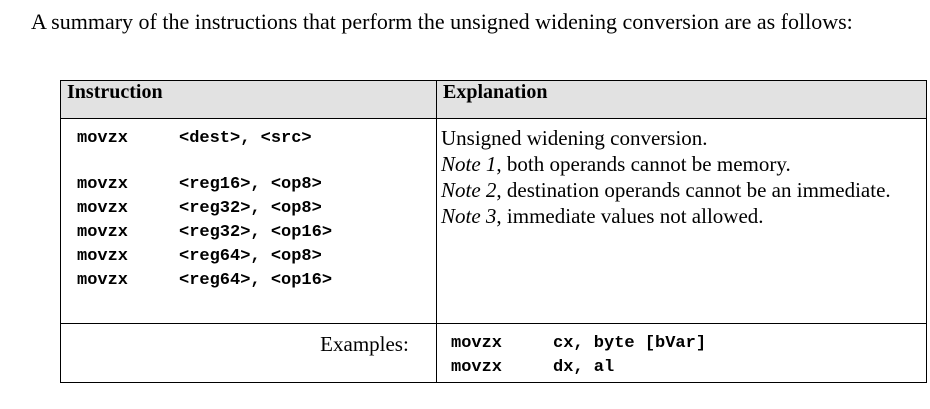 The width and height of the screenshot is (930, 409). Describe the element at coordinates (245, 138) in the screenshot. I see `instruction-operands: <dest>, <src>` at that location.